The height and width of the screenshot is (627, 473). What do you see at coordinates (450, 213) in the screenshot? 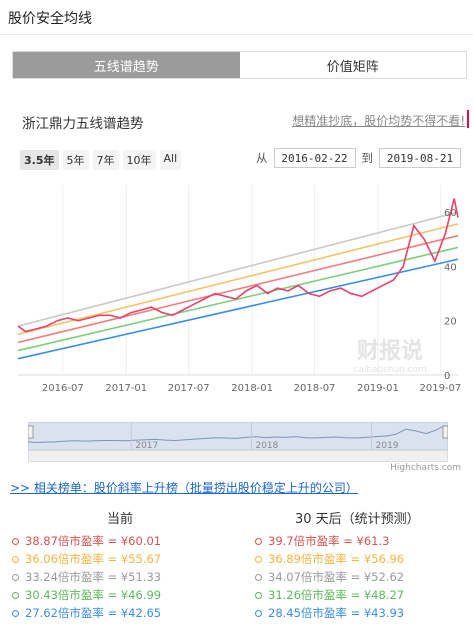
I see `y-tick-label: 60` at bounding box center [450, 213].